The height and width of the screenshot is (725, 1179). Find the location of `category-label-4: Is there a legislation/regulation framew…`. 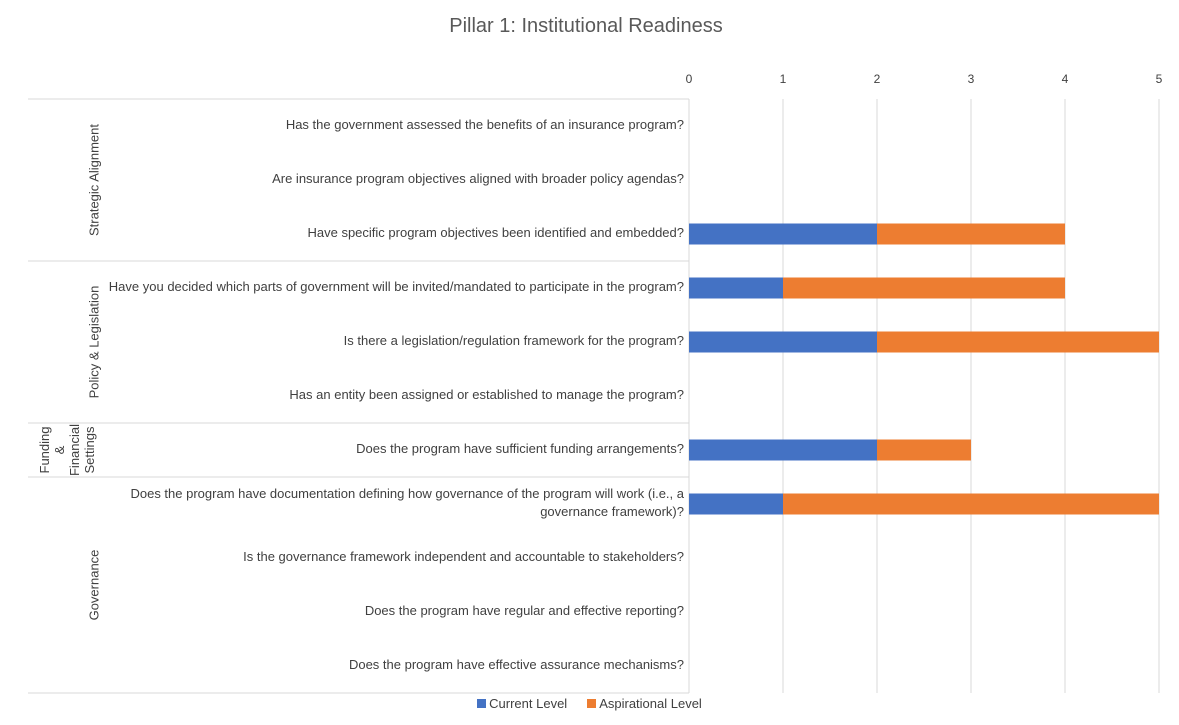

category-label-4: Is there a legislation/regulation framew… is located at coordinates (513, 340).